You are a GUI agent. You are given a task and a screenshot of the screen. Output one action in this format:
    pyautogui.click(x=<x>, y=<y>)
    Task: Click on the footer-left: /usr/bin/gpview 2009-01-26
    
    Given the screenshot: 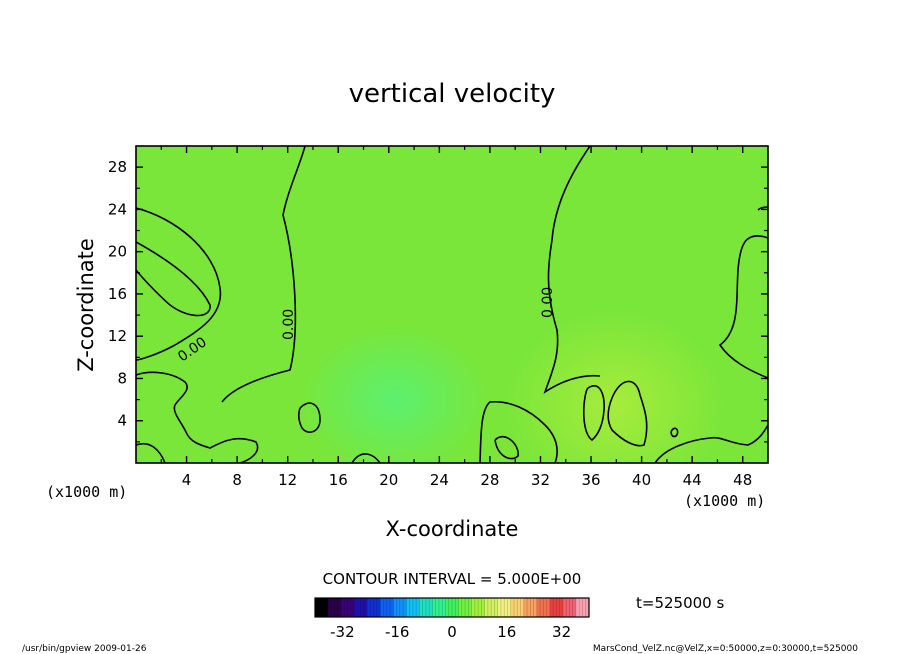 What is the action you would take?
    pyautogui.click(x=84, y=649)
    